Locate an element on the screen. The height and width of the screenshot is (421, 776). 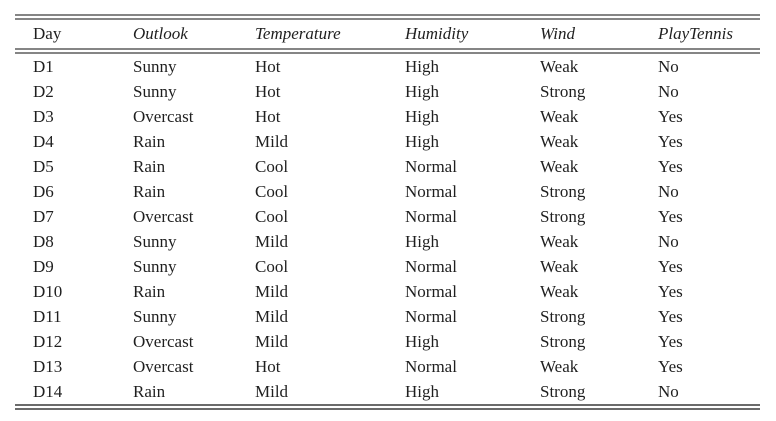
cell-day: D13 is located at coordinates (48, 366).